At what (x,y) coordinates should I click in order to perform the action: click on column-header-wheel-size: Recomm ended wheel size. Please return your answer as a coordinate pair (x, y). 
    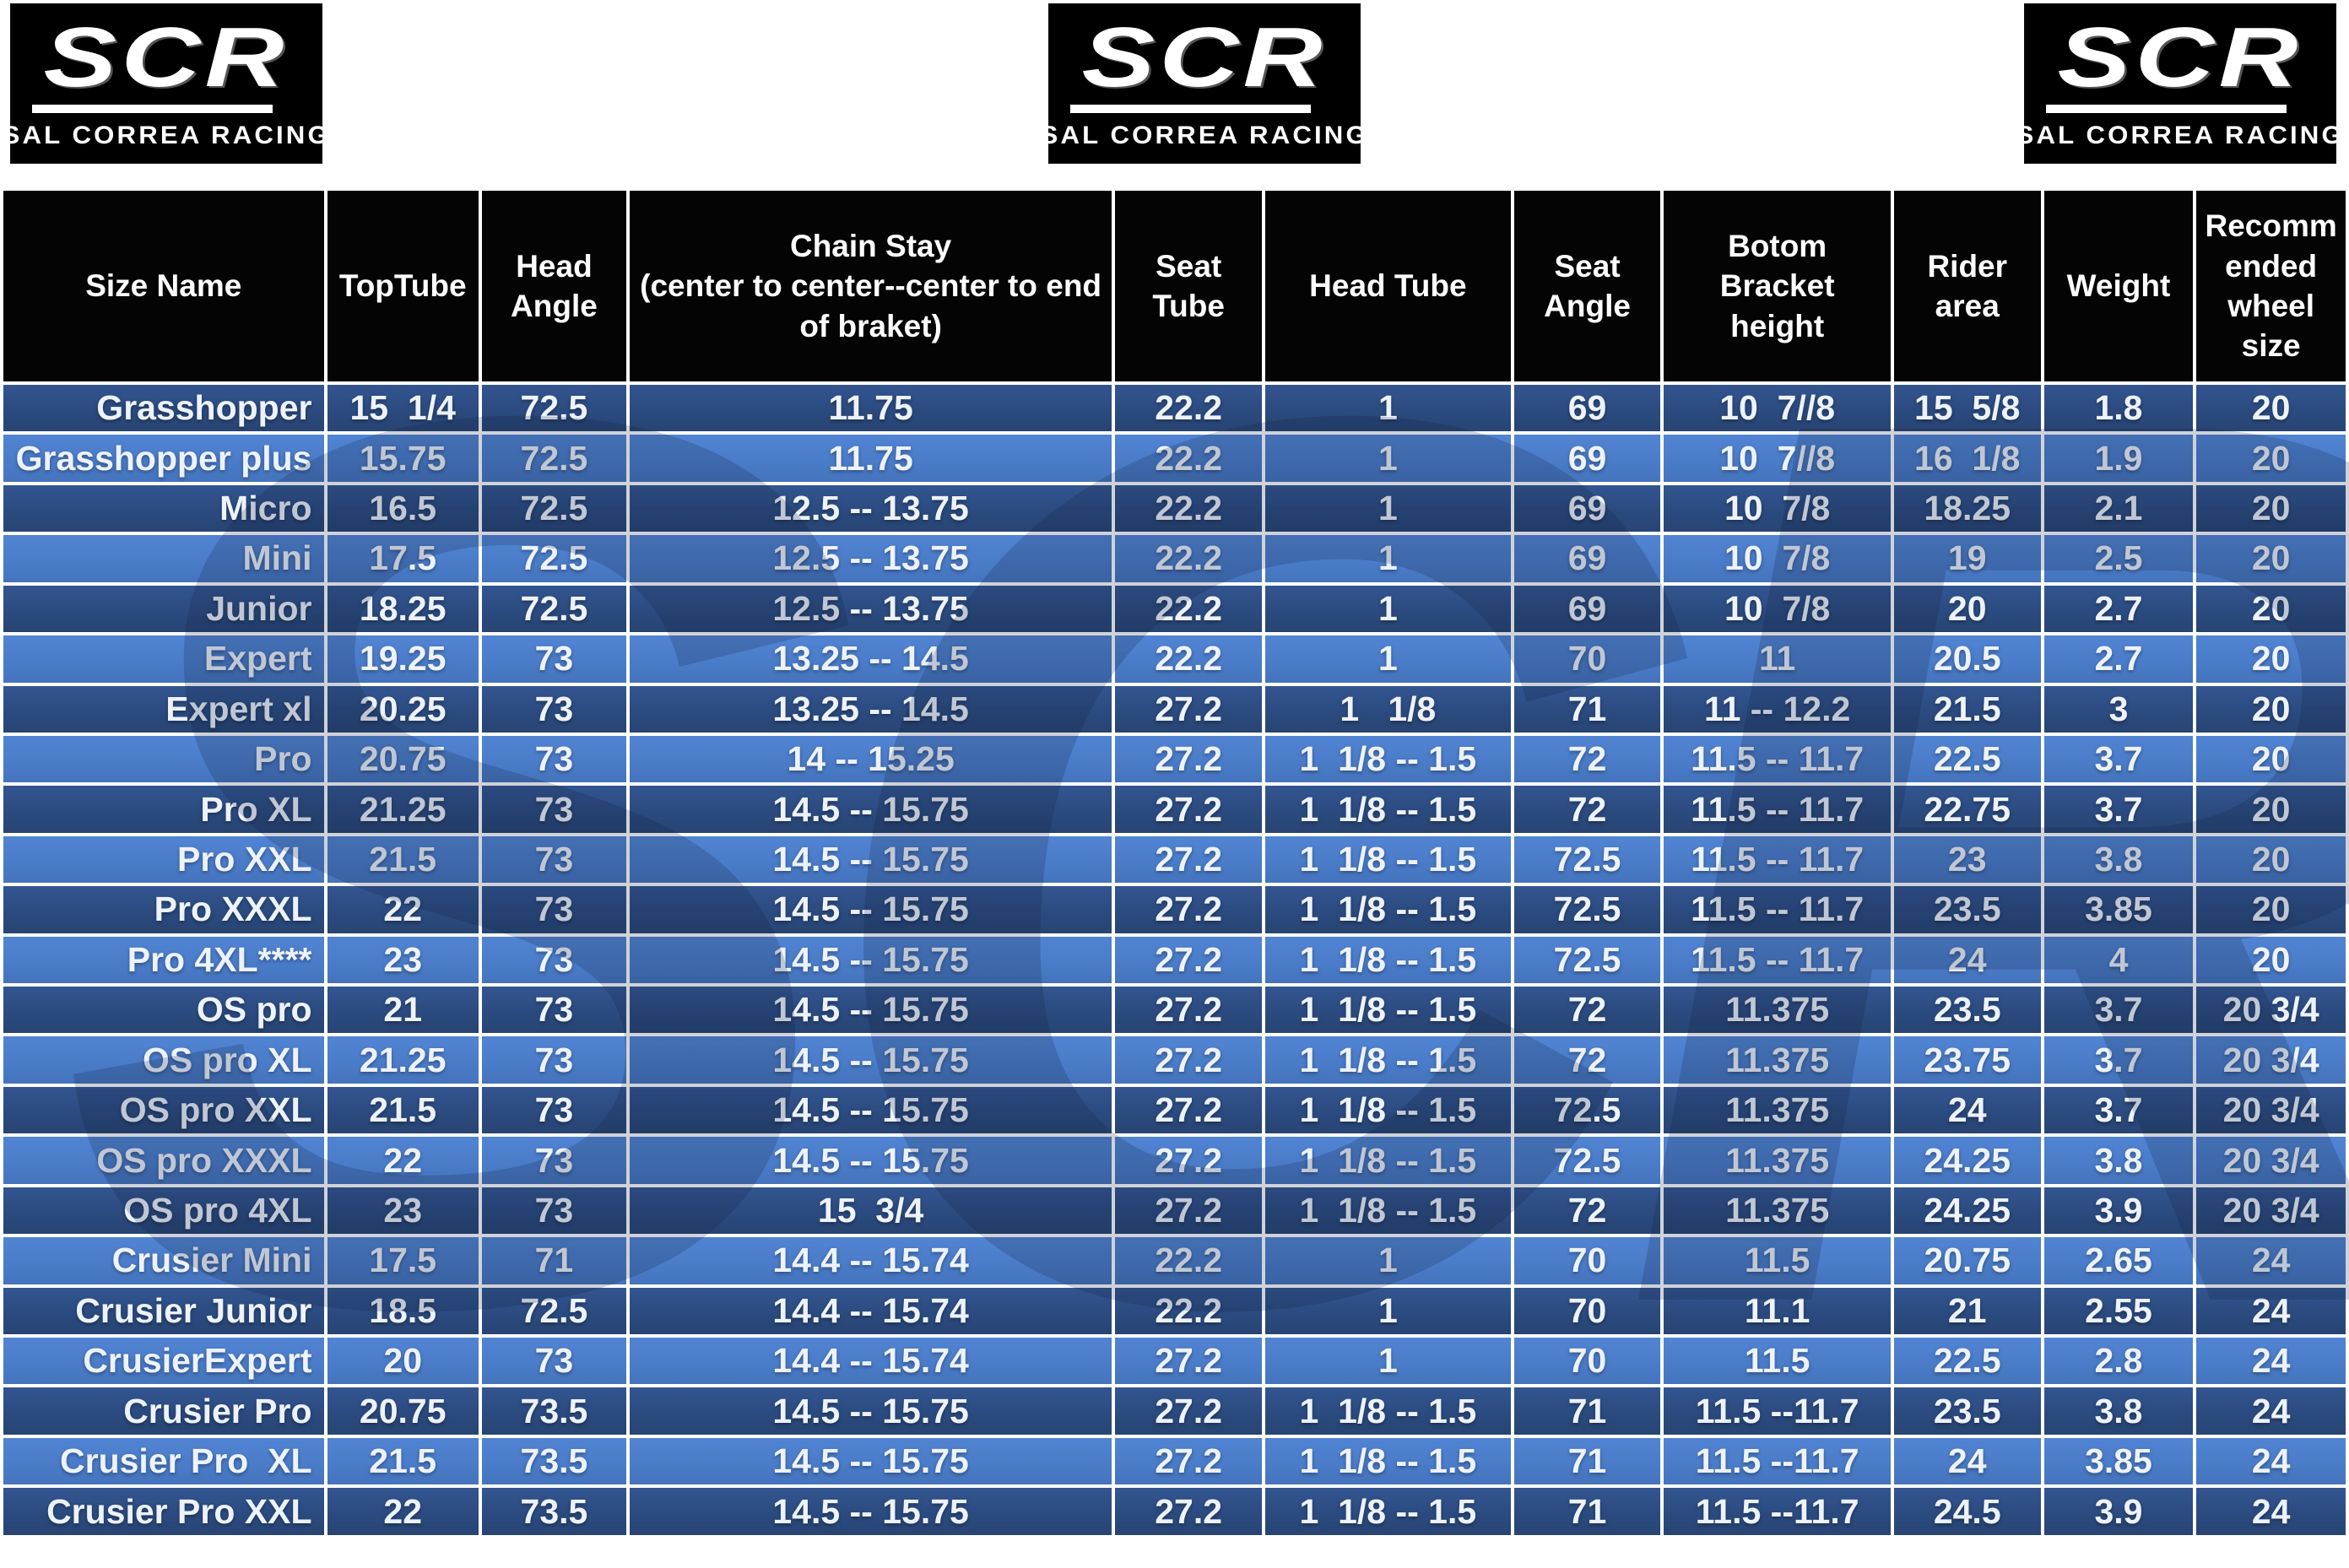
    Looking at the image, I should click on (2271, 286).